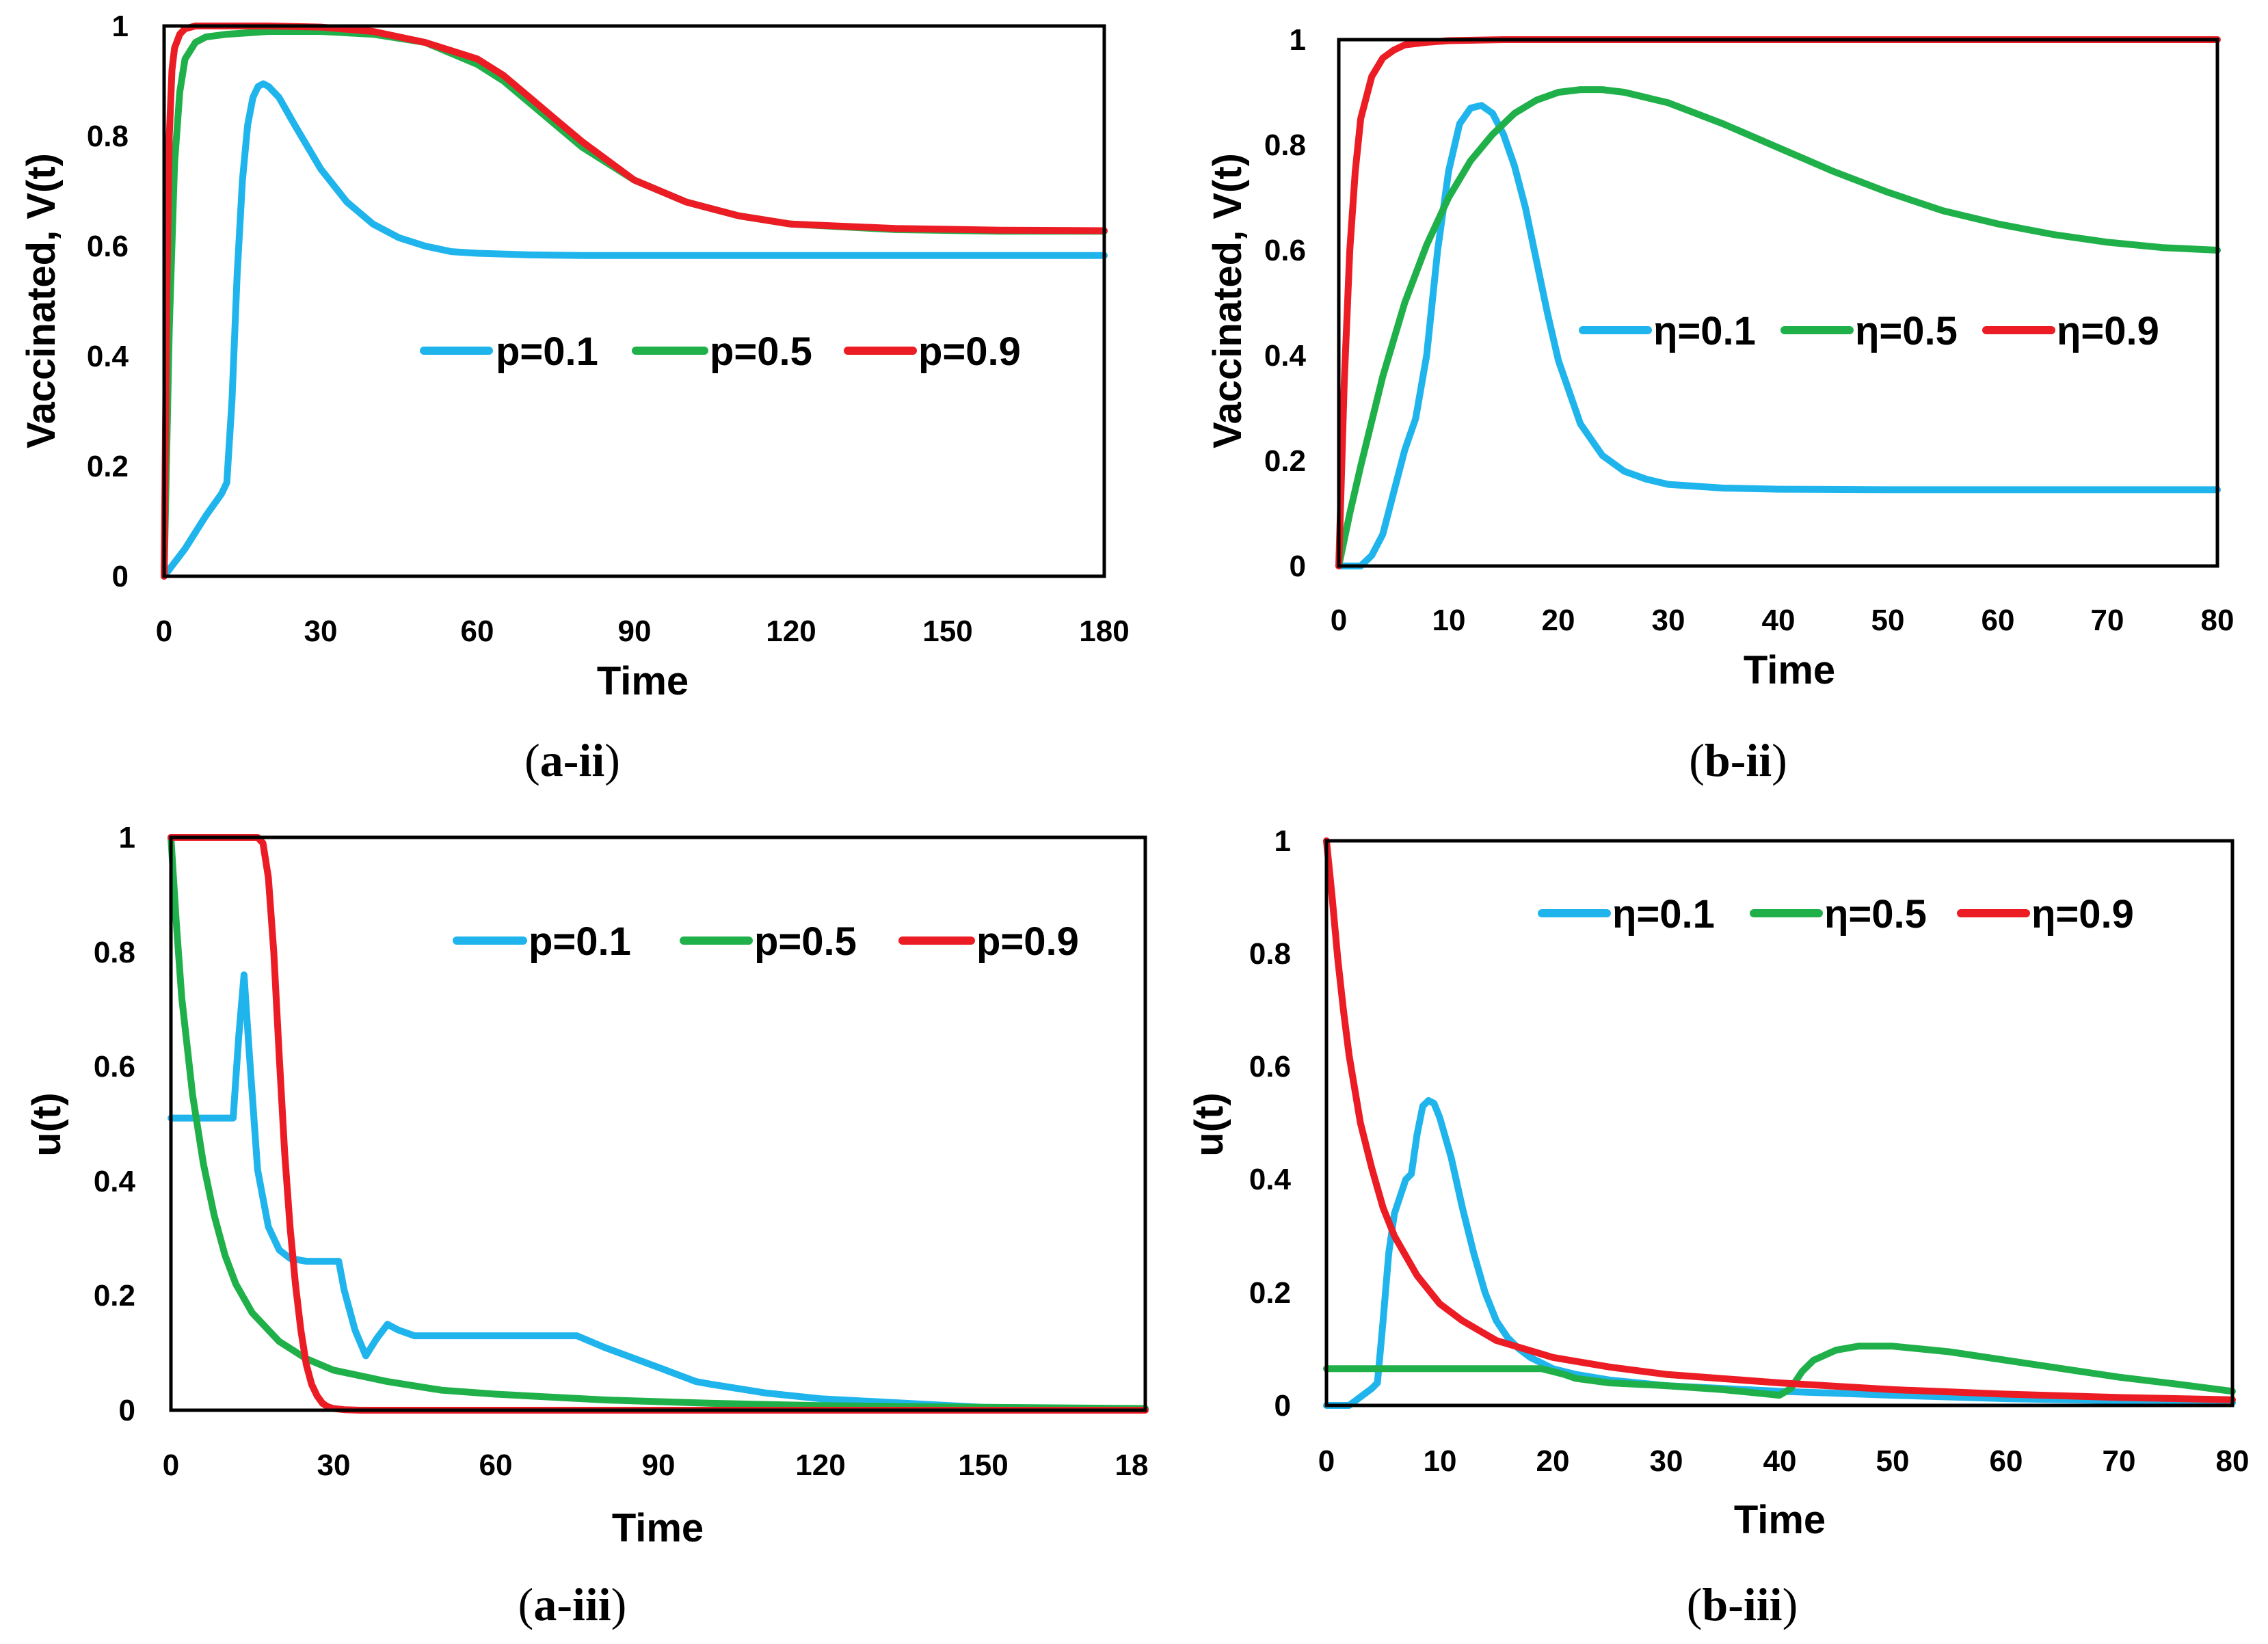 This screenshot has height=1644, width=2268. I want to click on legend-label: p=0.9, so click(1027, 941).